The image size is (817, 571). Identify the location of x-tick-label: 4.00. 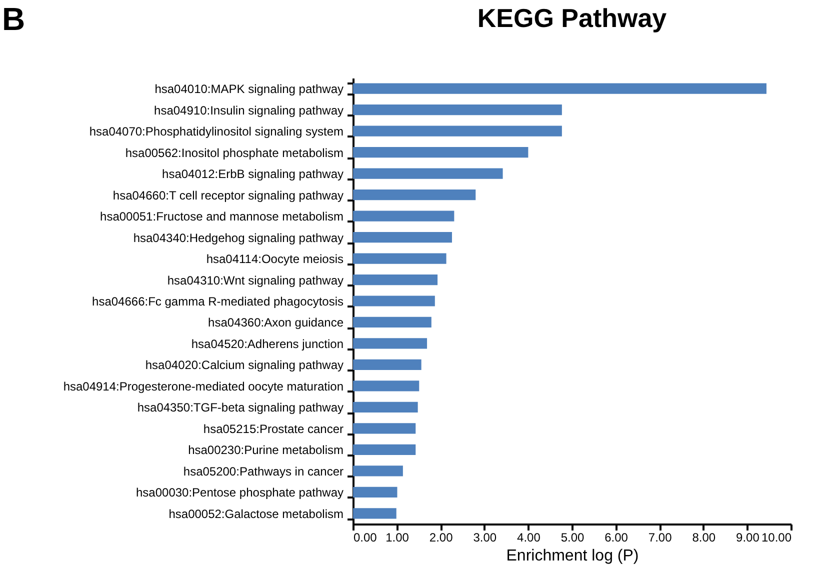
(529, 537).